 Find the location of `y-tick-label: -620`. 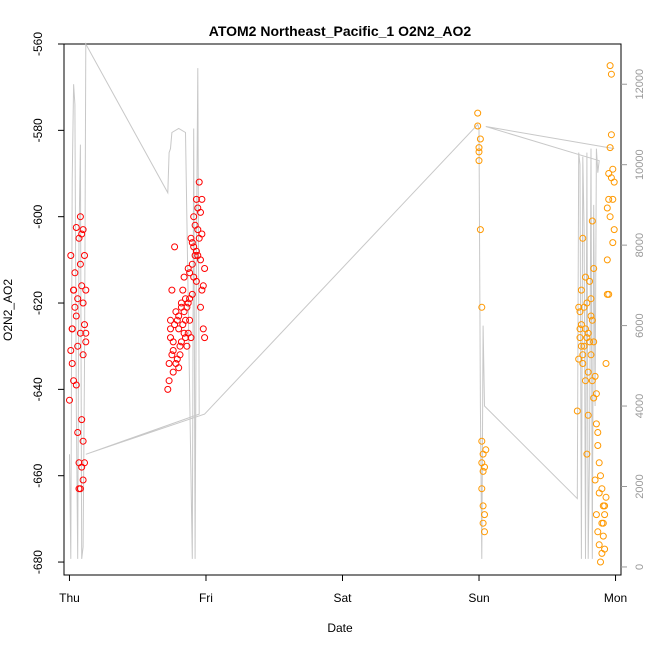

y-tick-label: -620 is located at coordinates (38, 303).